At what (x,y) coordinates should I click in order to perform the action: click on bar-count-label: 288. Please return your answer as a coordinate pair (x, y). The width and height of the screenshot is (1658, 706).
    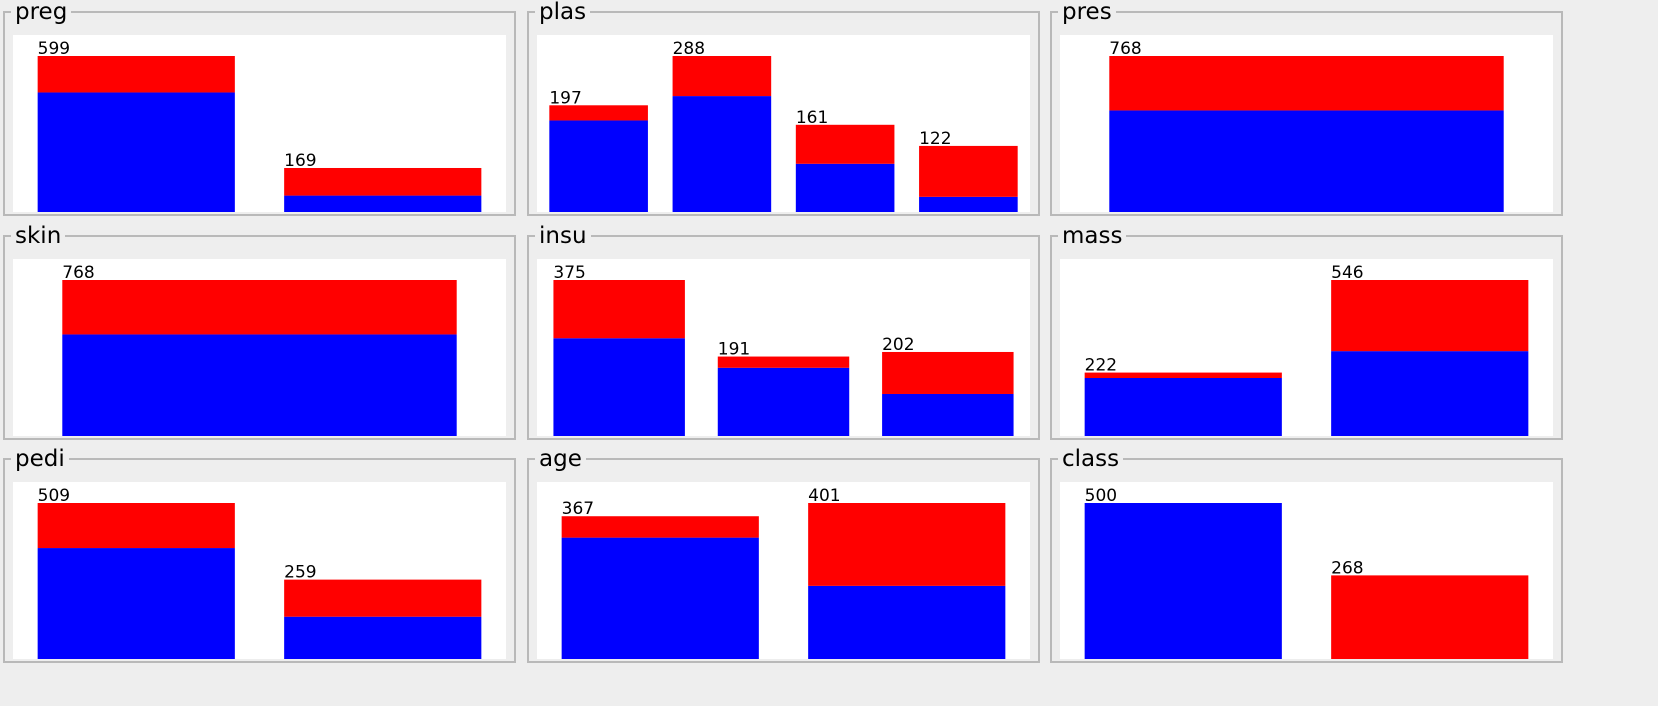
    Looking at the image, I should click on (689, 49).